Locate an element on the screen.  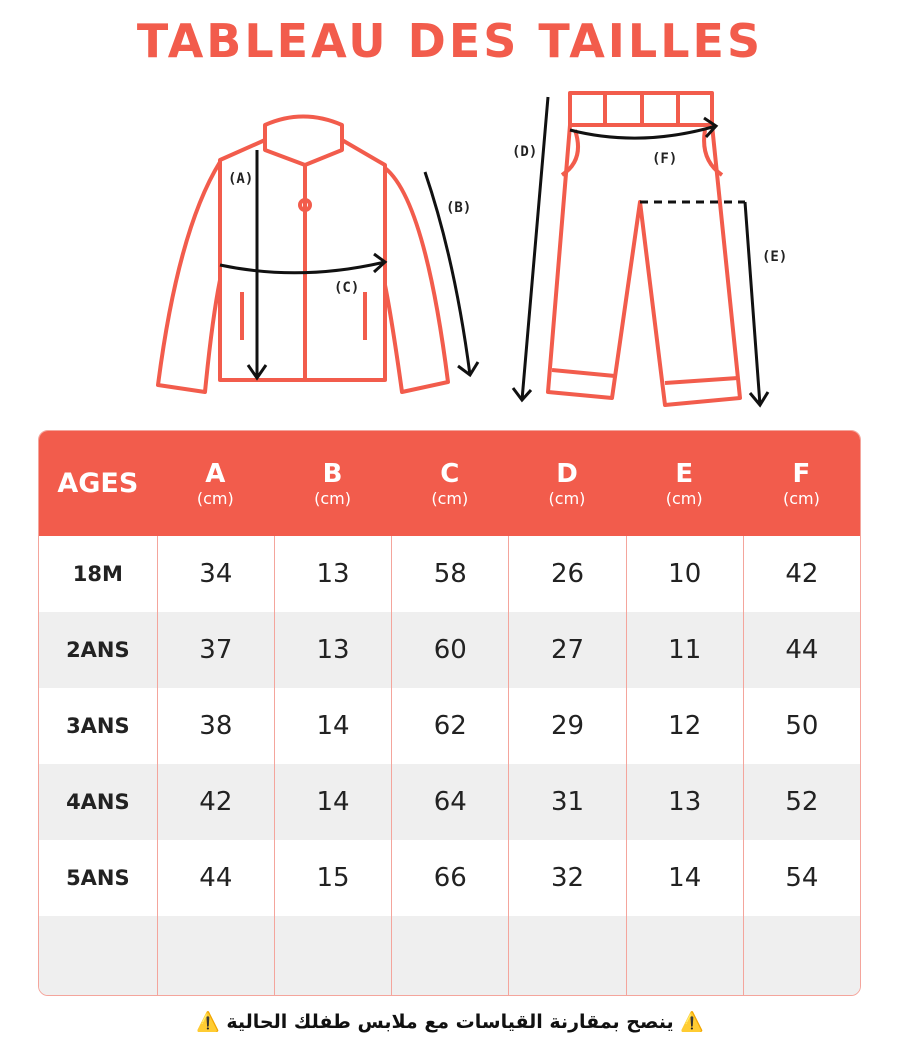
age-cell: 5ANS is located at coordinates (98, 878).